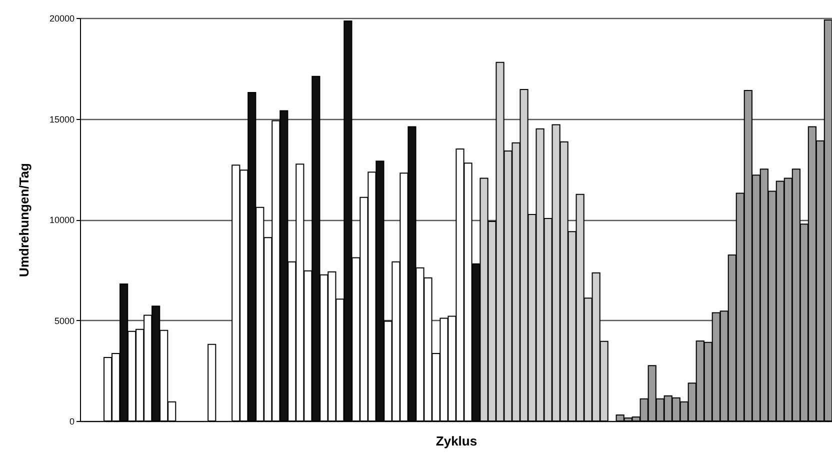 The image size is (832, 459). Describe the element at coordinates (61, 19) in the screenshot. I see `y-tick-label: 20000` at that location.